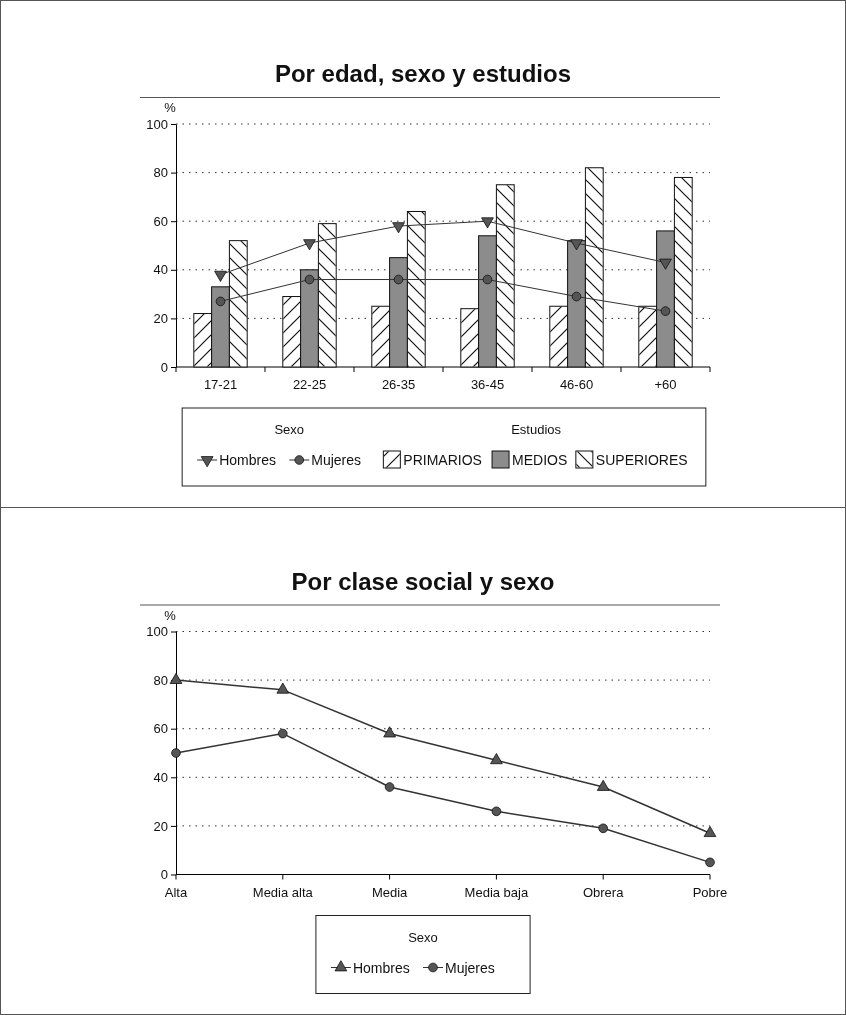 This screenshot has width=846, height=1015. I want to click on text: Estudios, so click(536, 429).